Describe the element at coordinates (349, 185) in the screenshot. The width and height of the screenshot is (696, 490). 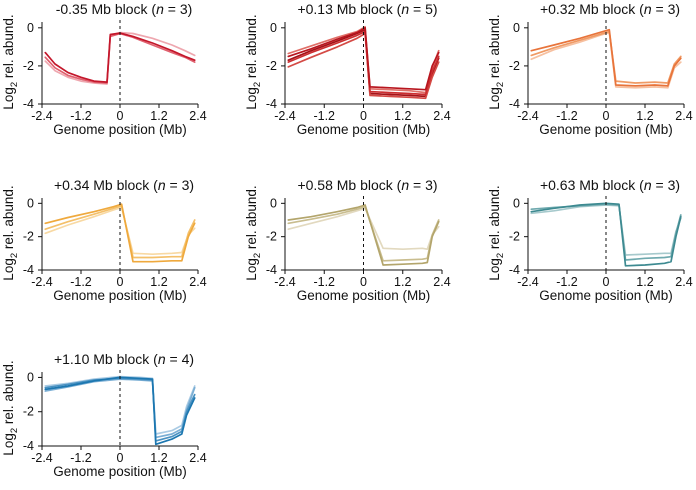
I see `panel-title-prefix: +0.58 Mb block (` at that location.